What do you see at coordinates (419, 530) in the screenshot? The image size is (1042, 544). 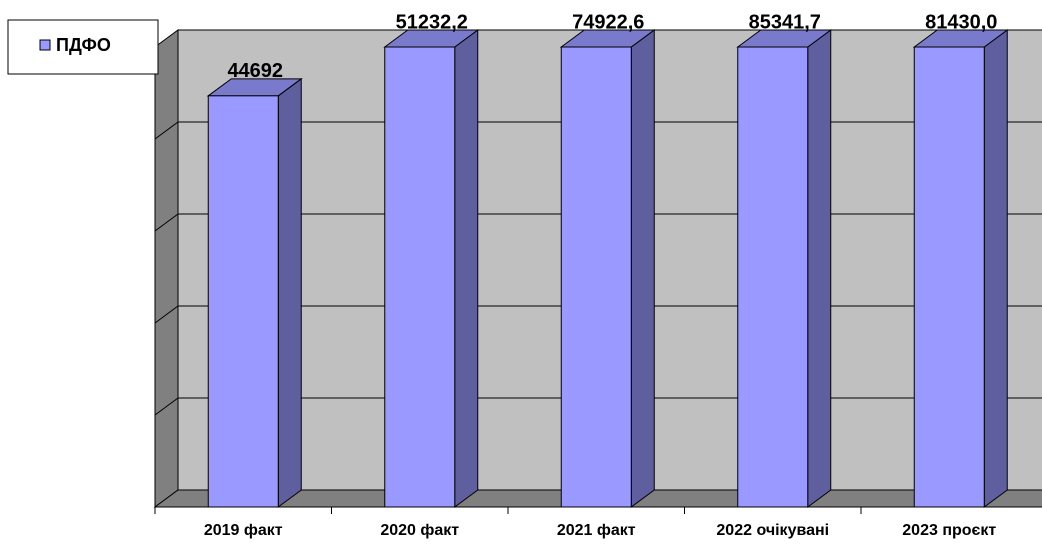 I see `x-tick-label: 2020 факт` at bounding box center [419, 530].